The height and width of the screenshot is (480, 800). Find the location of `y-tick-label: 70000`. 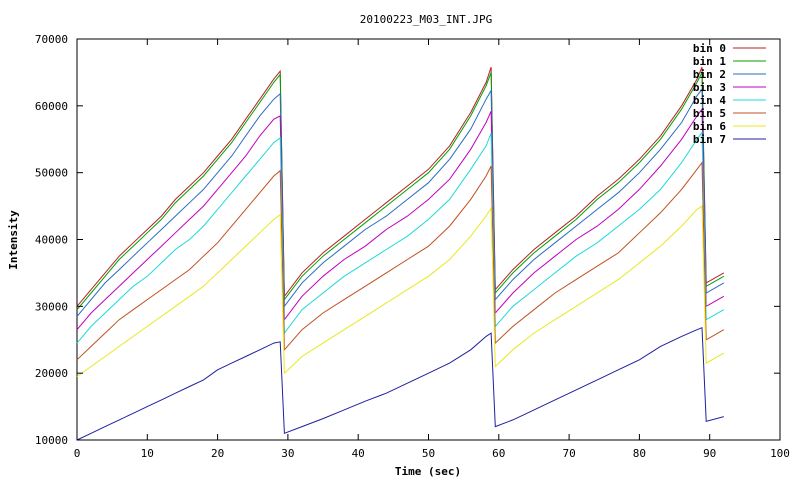

y-tick-label: 70000 is located at coordinates (51, 39).